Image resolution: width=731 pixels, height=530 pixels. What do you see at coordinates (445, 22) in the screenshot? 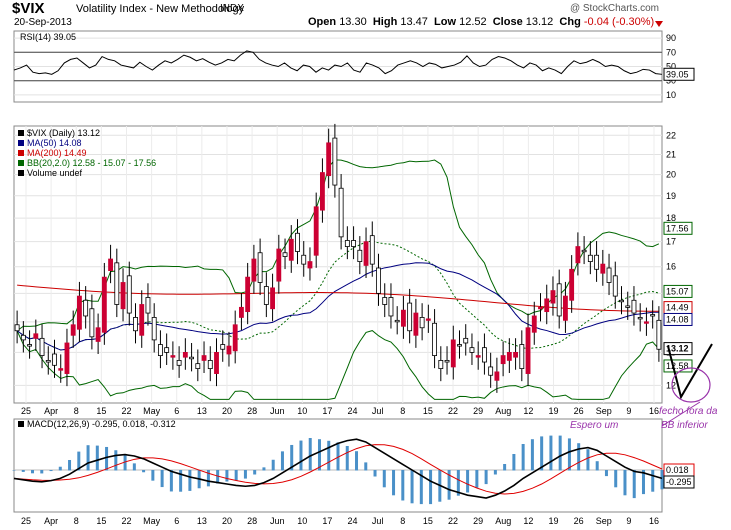
I see `low-label: Low` at bounding box center [445, 22].